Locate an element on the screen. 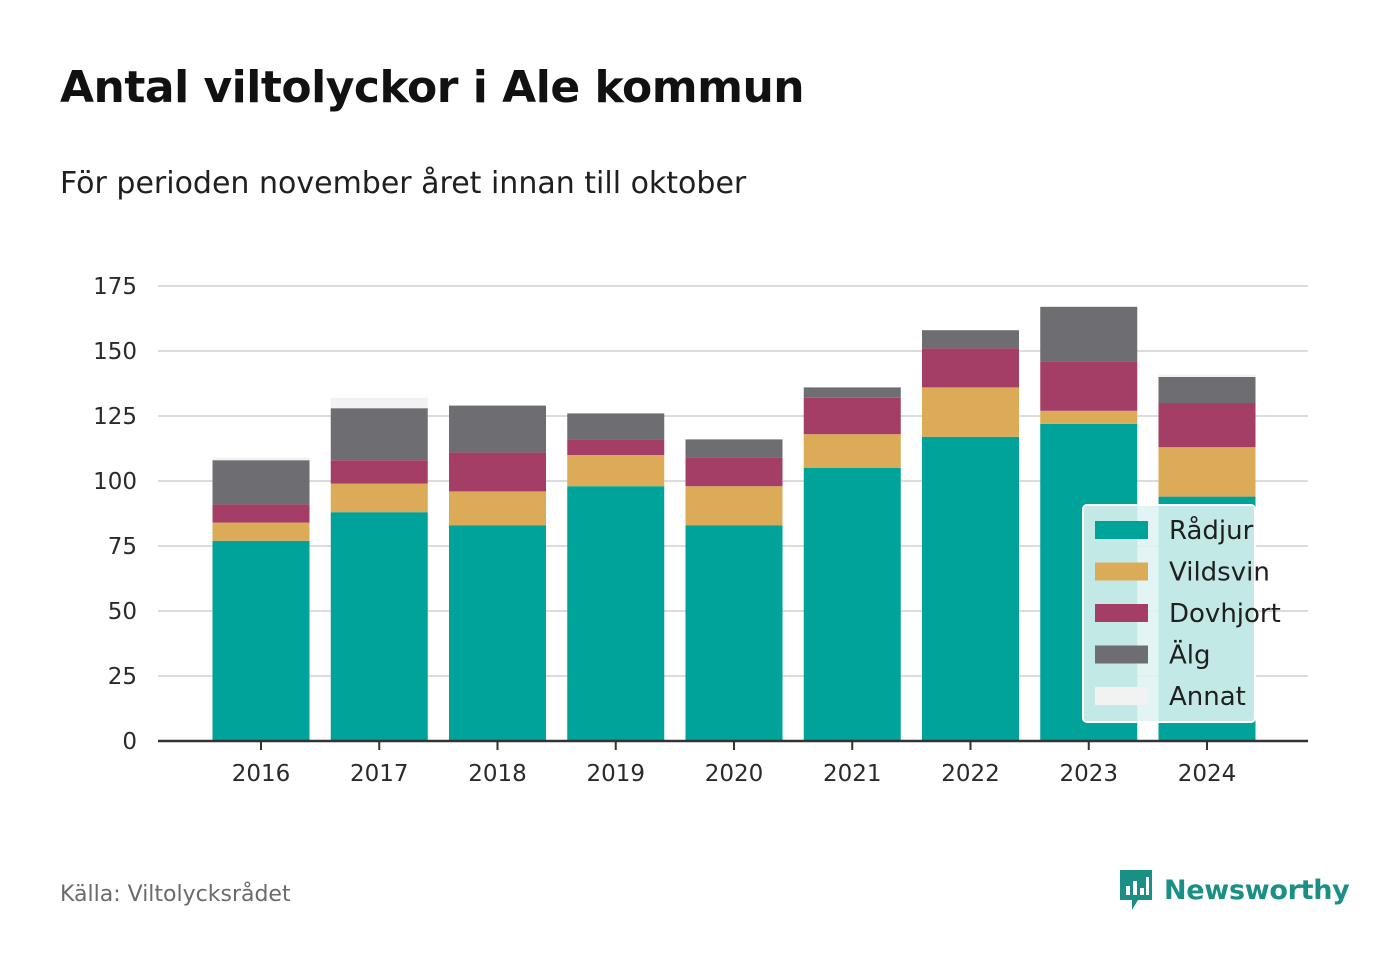  y-tick-label: 125 is located at coordinates (115, 417).